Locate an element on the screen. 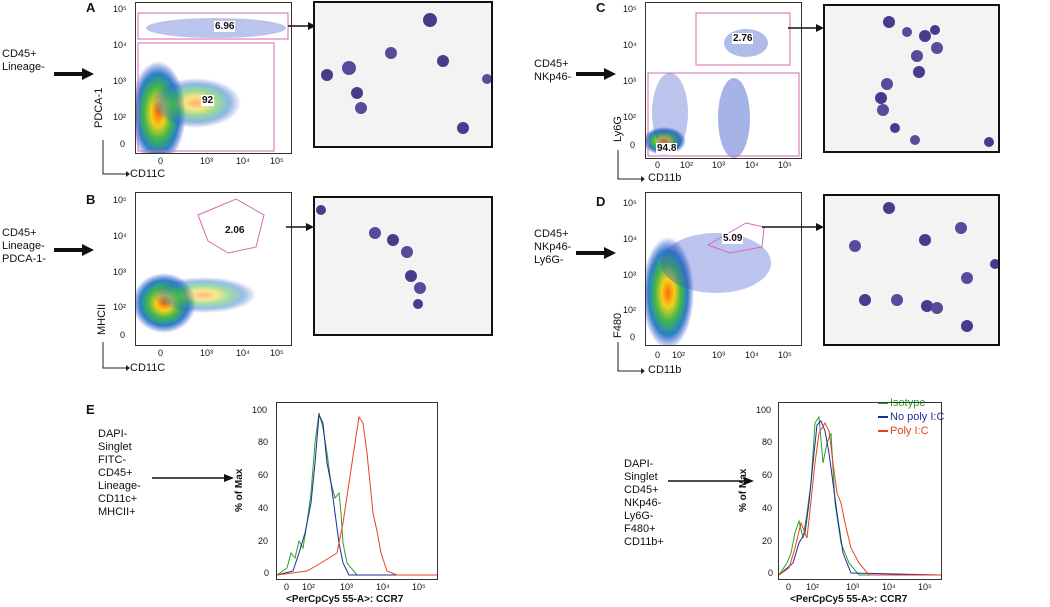 This screenshot has width=1050, height=607. panel-b-letter: B is located at coordinates (91, 199).